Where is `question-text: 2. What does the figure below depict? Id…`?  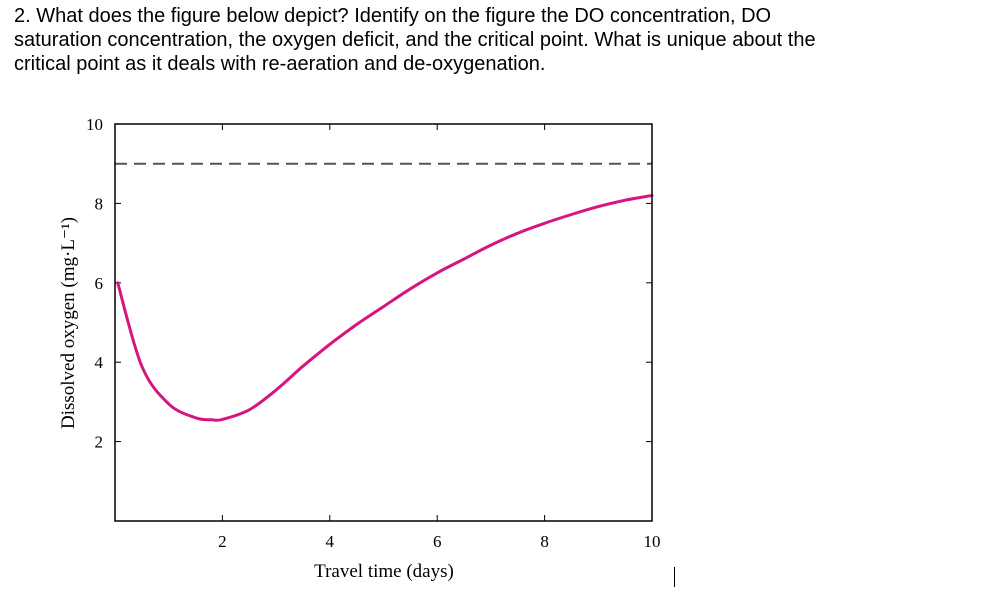 question-text: 2. What does the figure below depict? Id… is located at coordinates (494, 40).